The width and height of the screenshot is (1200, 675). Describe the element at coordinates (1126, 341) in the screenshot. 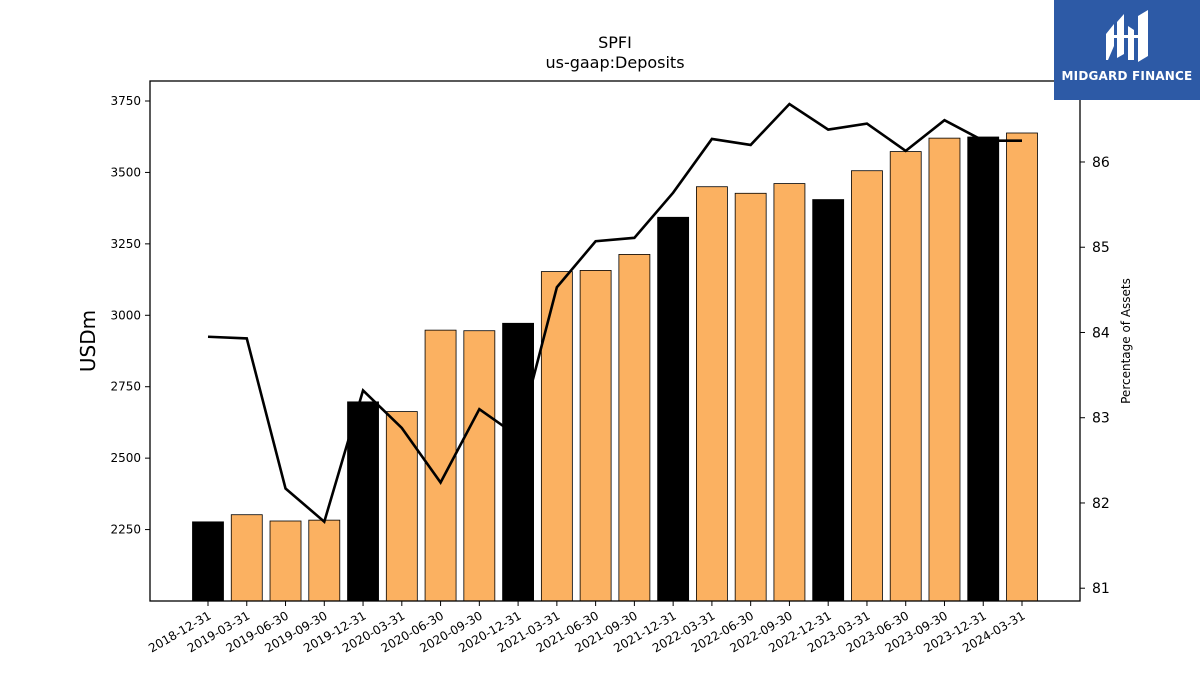

I see `y2-axis-label: Percentage of Assets` at that location.